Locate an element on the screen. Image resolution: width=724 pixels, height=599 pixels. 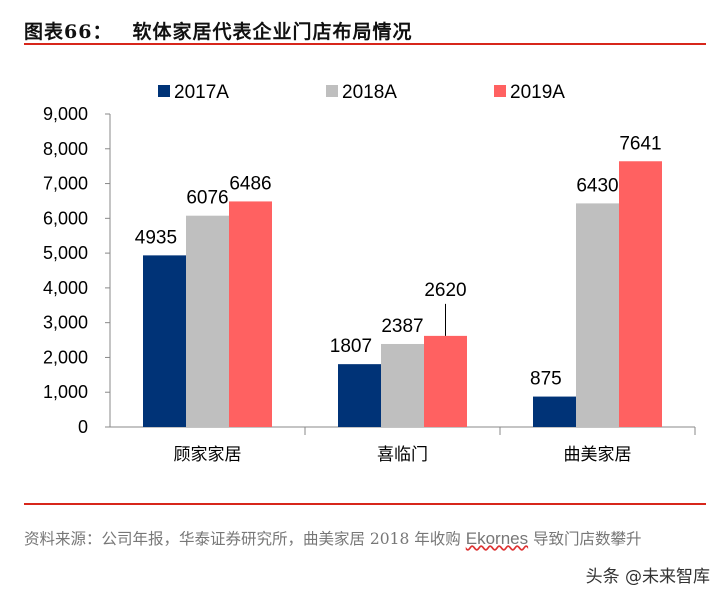
source-rule is located at coordinates (365, 504).